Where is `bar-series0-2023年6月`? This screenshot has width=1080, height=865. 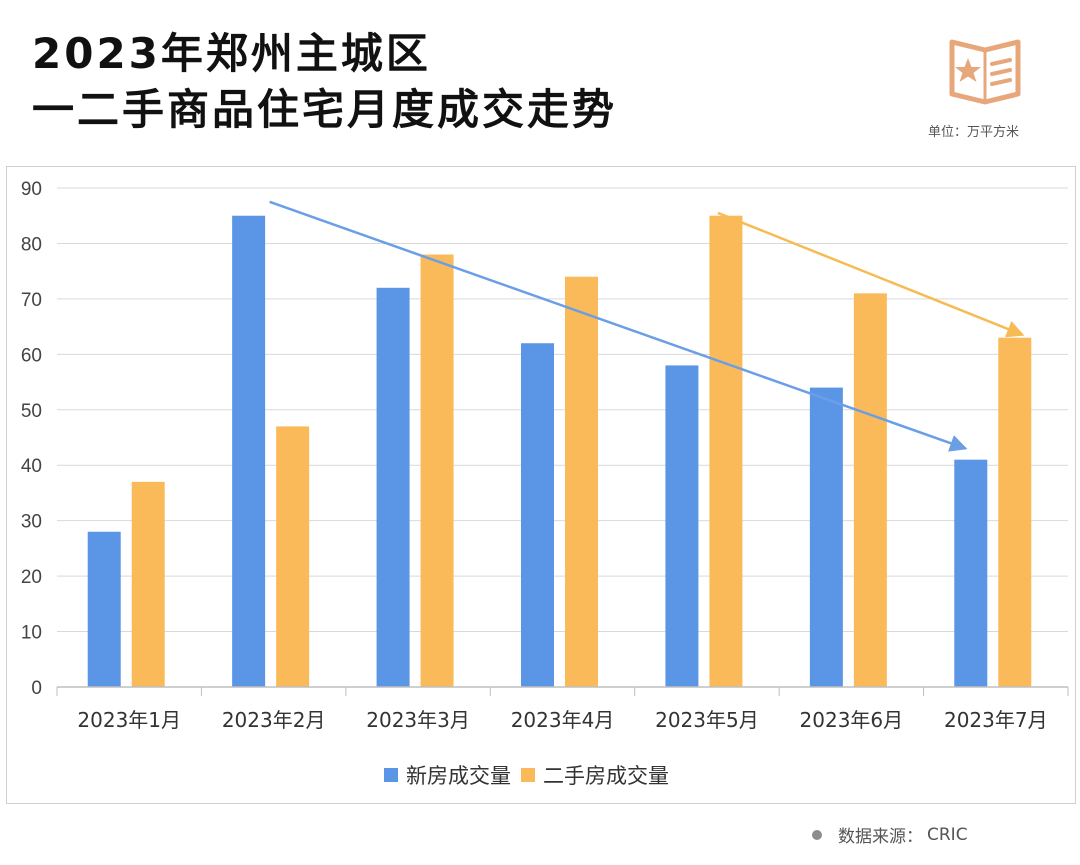
bar-series0-2023年6月 is located at coordinates (826, 537).